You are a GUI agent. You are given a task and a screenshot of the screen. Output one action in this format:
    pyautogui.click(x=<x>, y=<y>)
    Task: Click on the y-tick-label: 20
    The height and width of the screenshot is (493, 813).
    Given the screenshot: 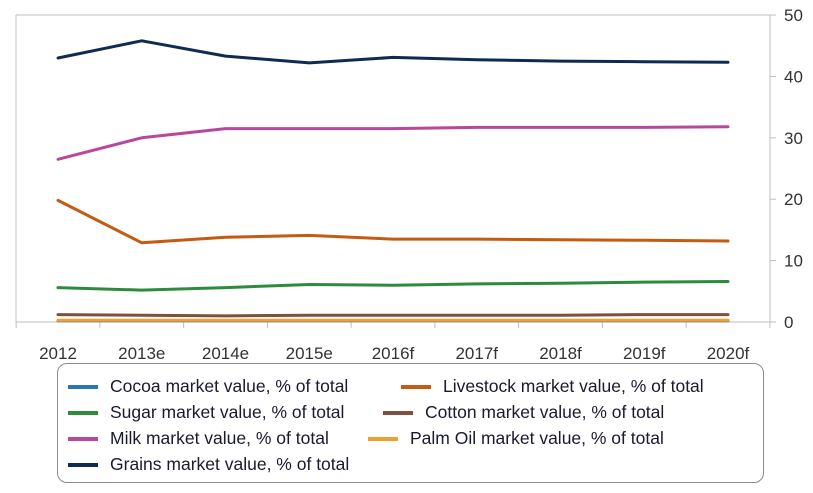 What is the action you would take?
    pyautogui.click(x=793, y=199)
    